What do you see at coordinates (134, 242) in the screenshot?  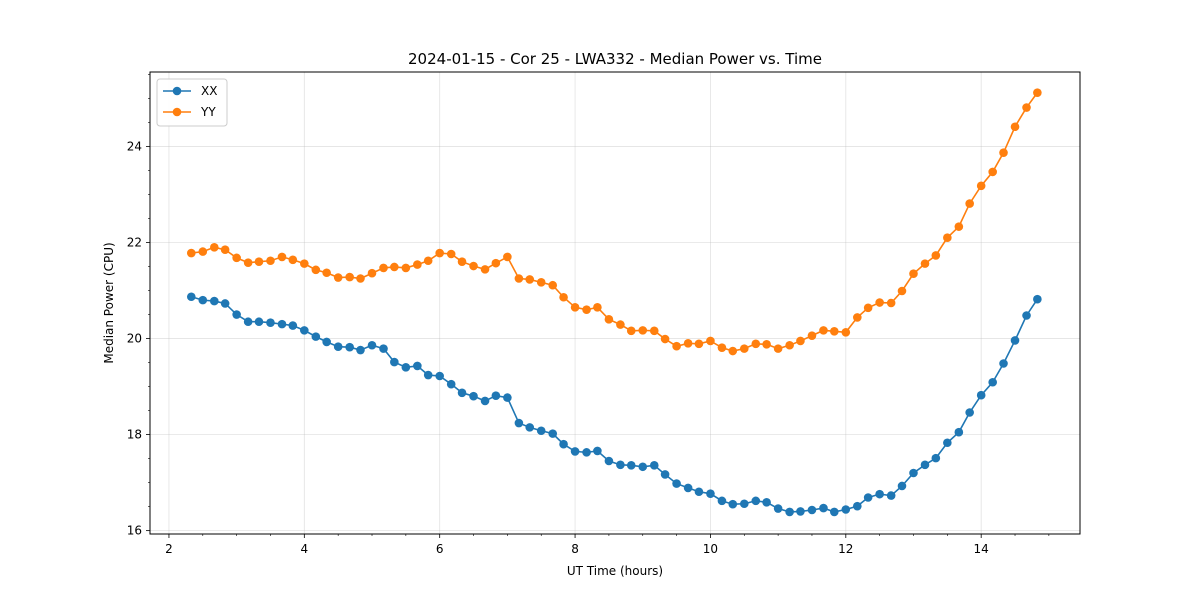 I see `y-tick-label: 22` at bounding box center [134, 242].